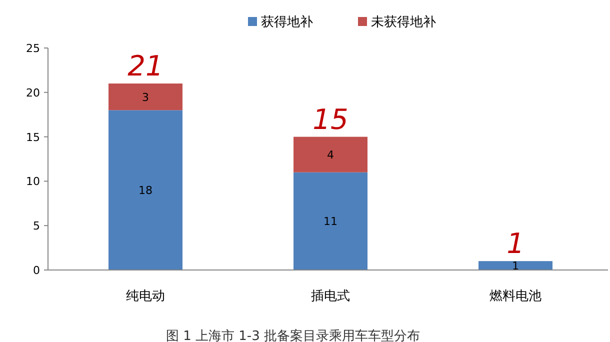  Describe the element at coordinates (330, 119) in the screenshot. I see `total-label: 15` at that location.